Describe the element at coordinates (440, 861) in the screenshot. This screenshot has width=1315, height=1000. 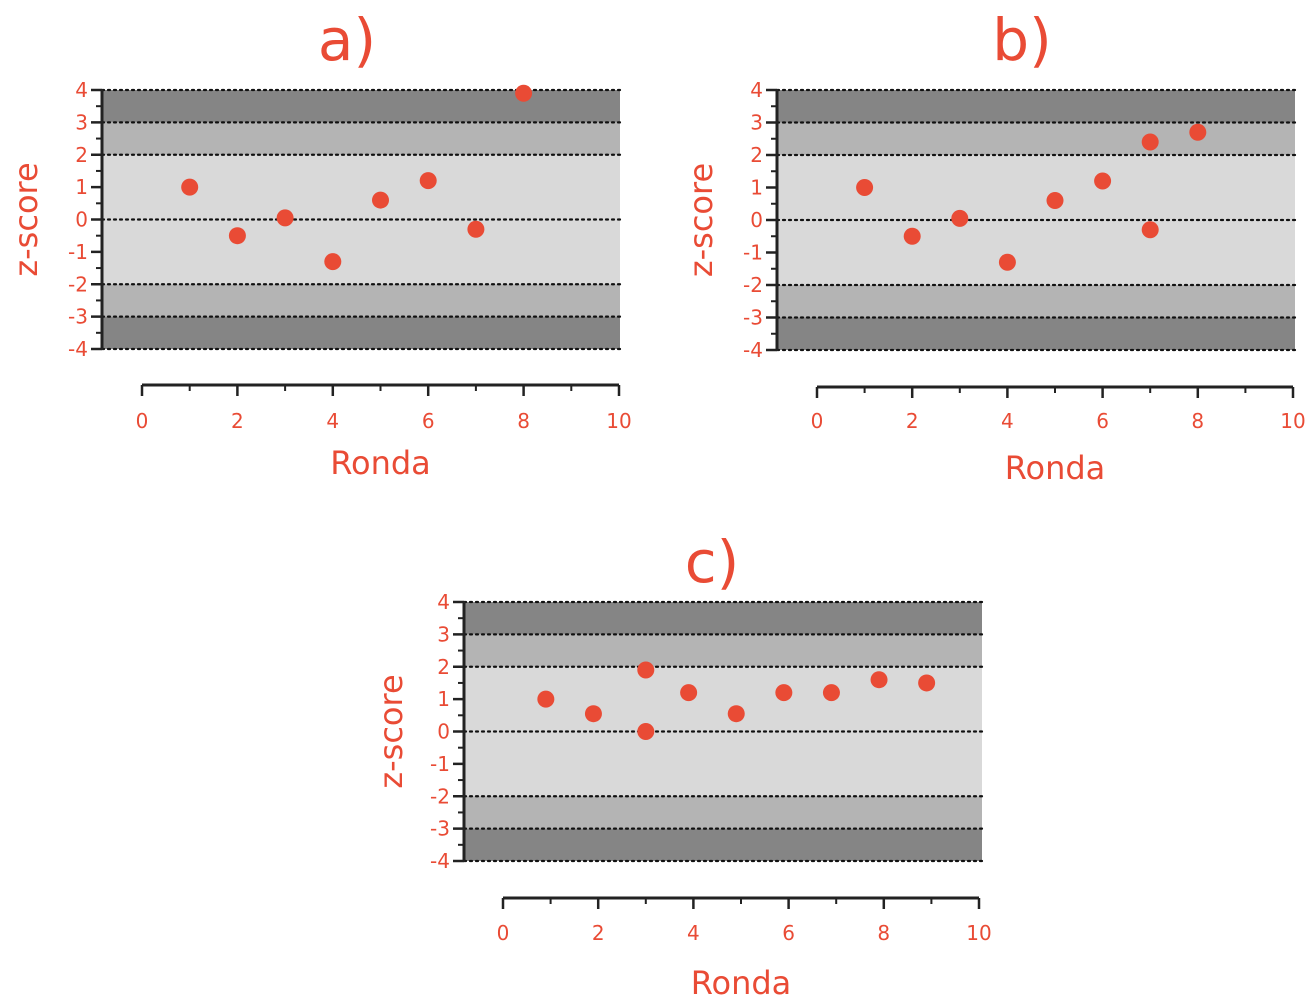
I see `y-tick-label-c-8: -4` at that location.